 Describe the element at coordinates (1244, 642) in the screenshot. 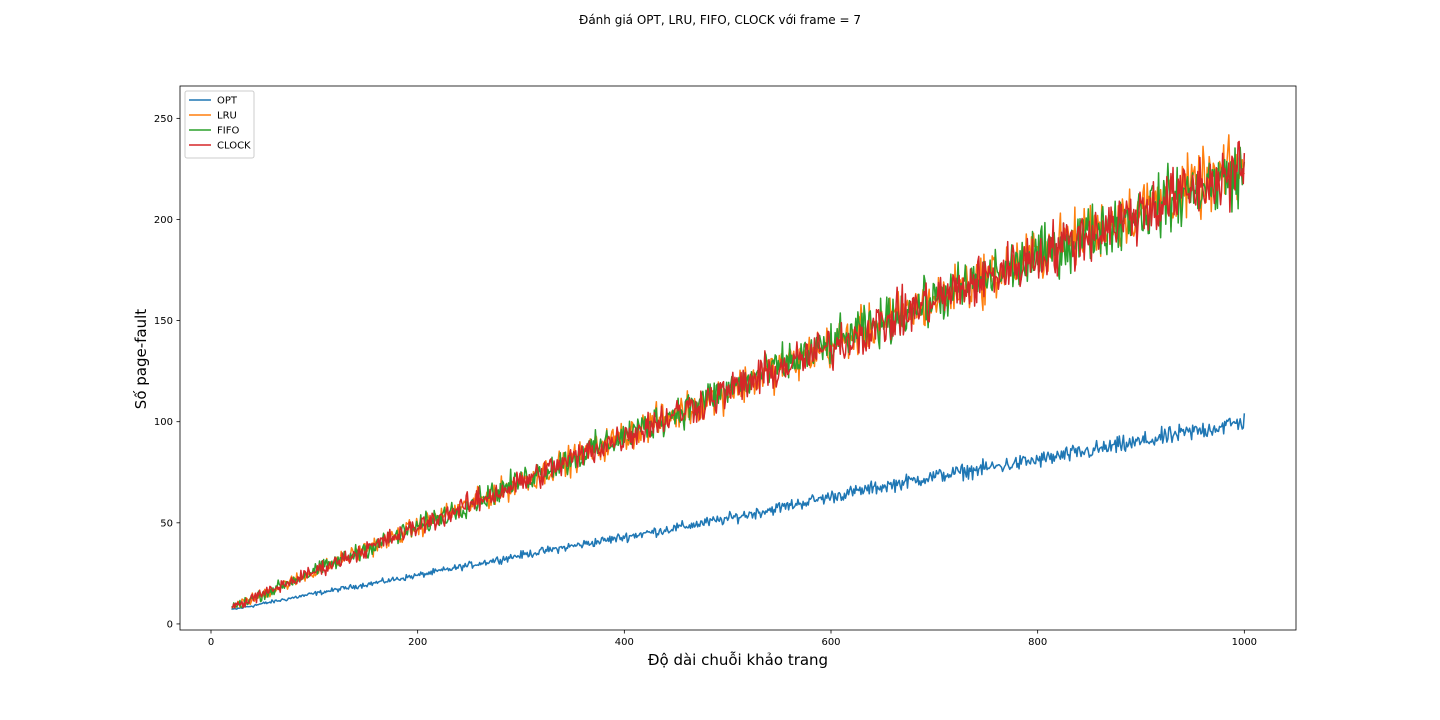

I see `x-tick-label: 1000` at that location.